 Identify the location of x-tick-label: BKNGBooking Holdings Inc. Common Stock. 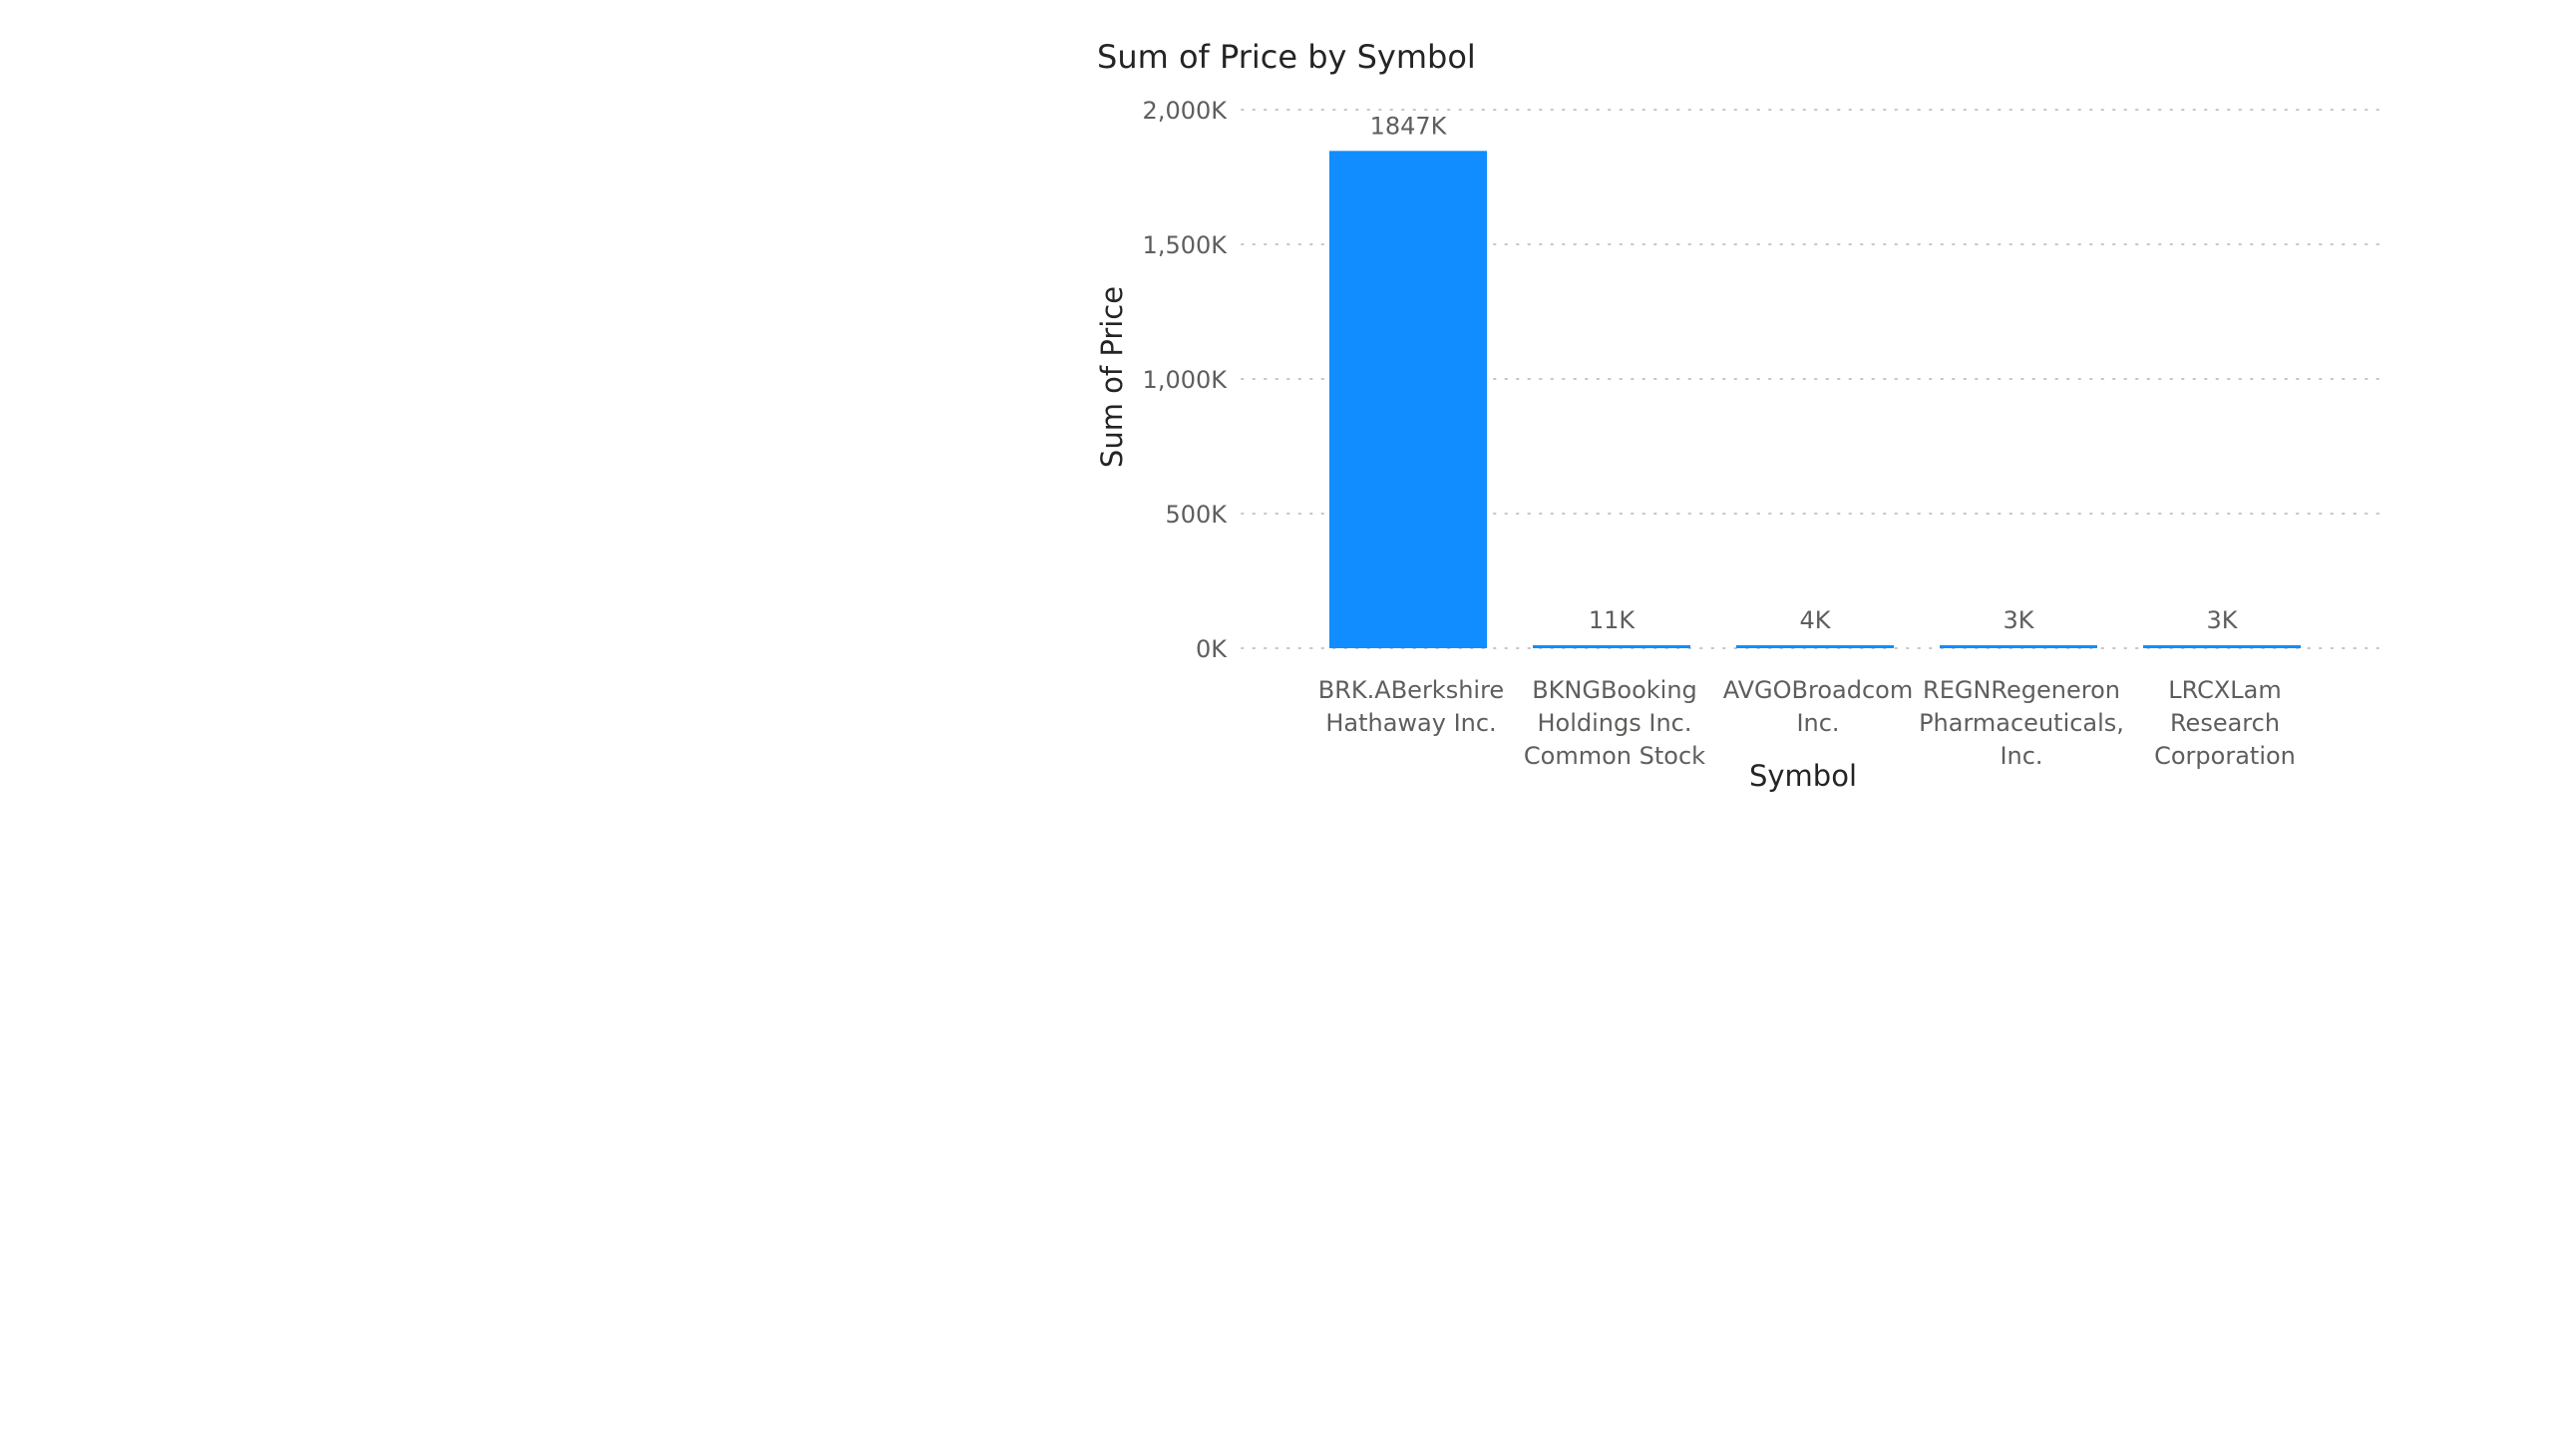
(1614, 723).